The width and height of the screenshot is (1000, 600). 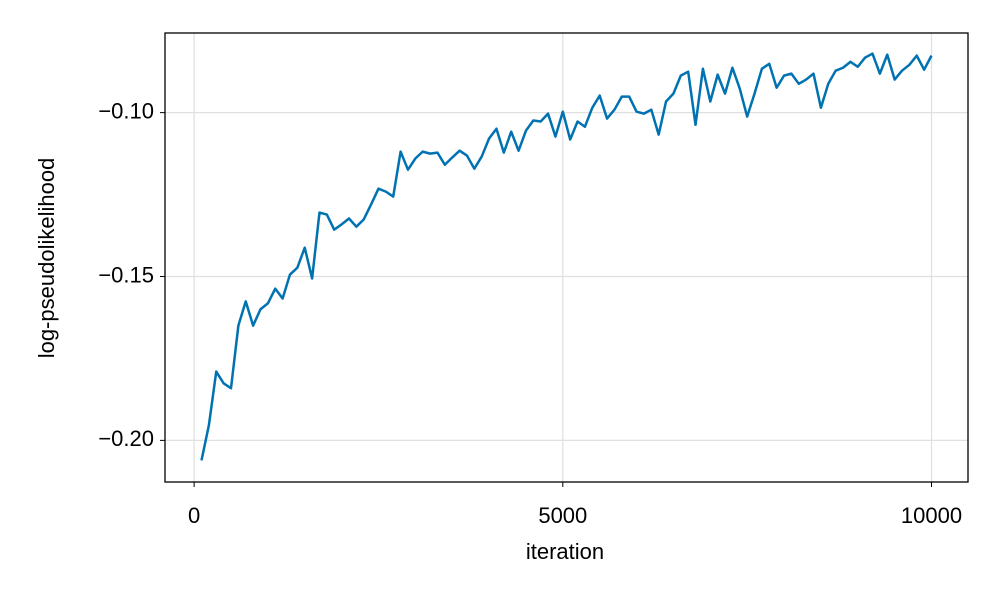 What do you see at coordinates (126, 274) in the screenshot?
I see `y-tick-label: −0.15` at bounding box center [126, 274].